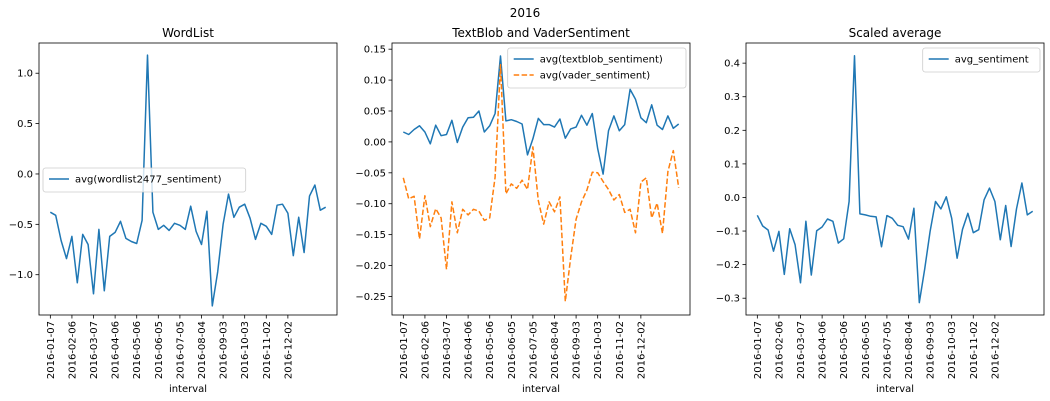  What do you see at coordinates (25, 124) in the screenshot?
I see `y-tick-label: 0.5` at bounding box center [25, 124].